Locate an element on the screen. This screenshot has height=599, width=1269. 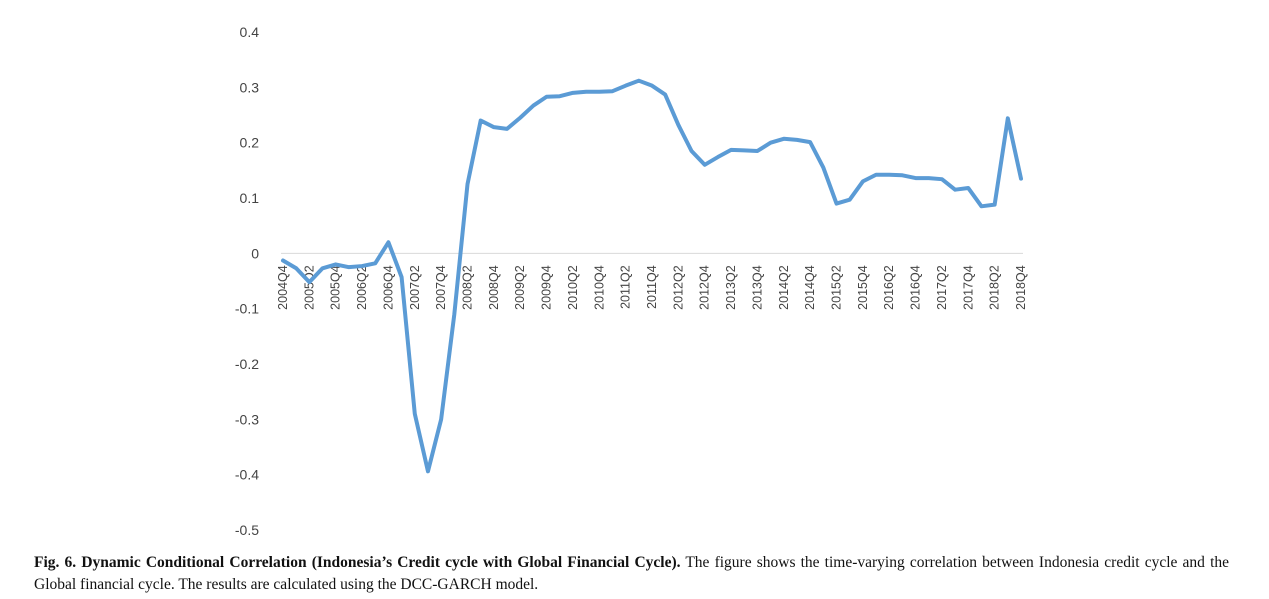
x-tick-label: 2015Q4 is located at coordinates (863, 287).